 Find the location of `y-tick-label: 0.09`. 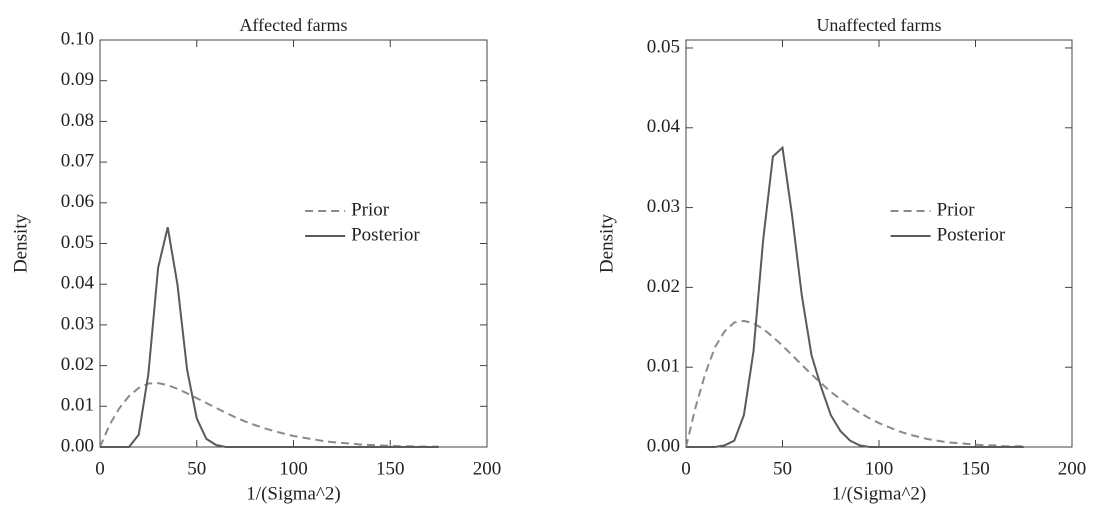

y-tick-label: 0.09 is located at coordinates (77, 79).